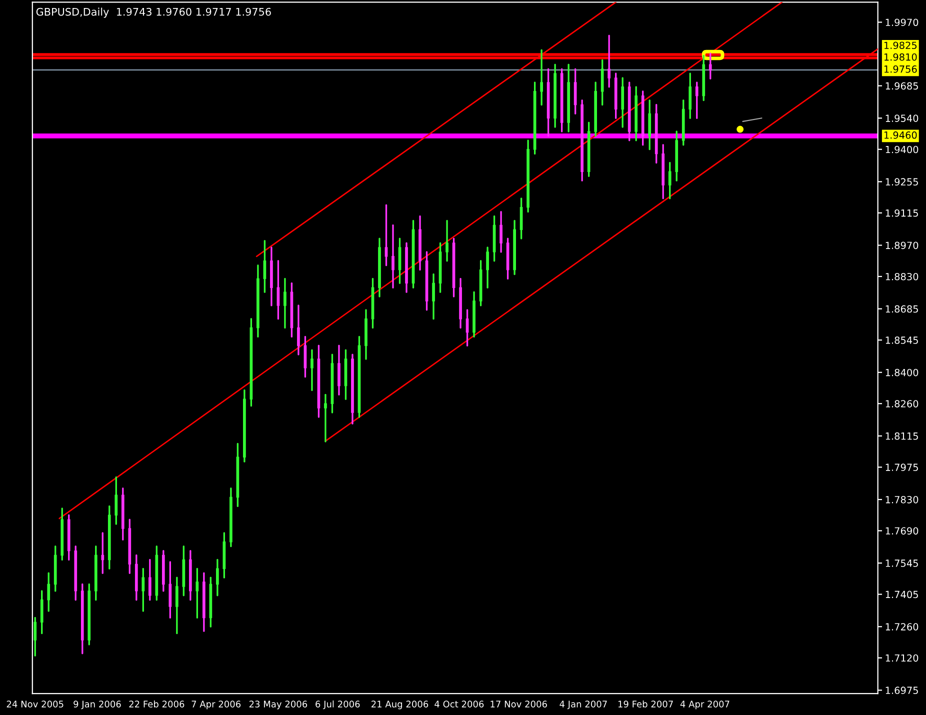 The image size is (926, 715). I want to click on x-tick-label: 24 Nov 2005, so click(35, 704).